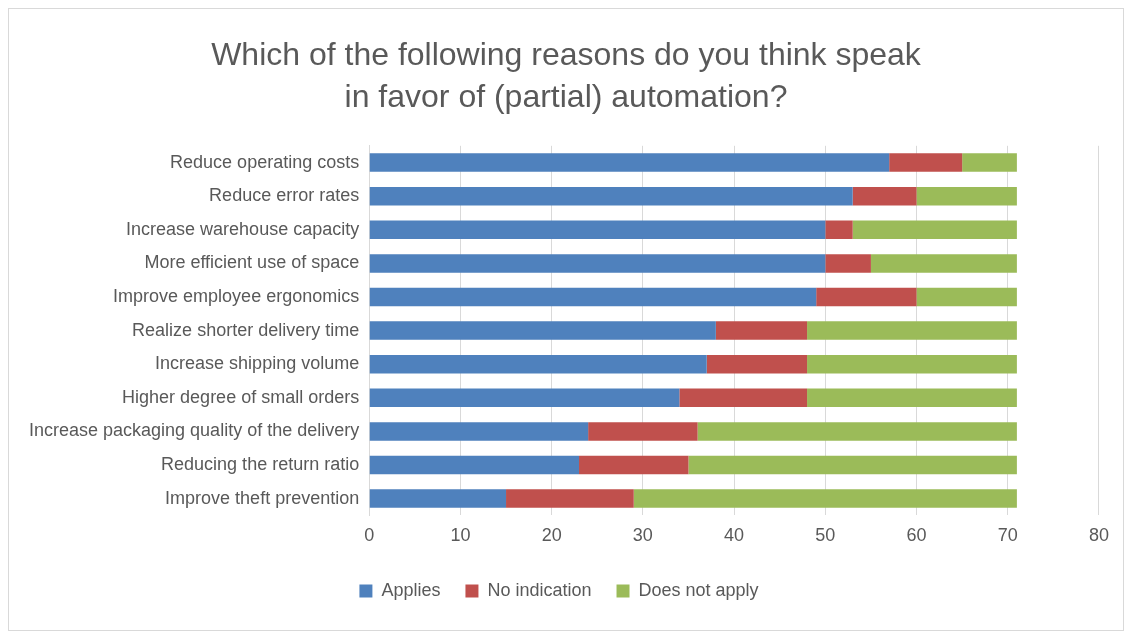 This screenshot has width=1134, height=641. What do you see at coordinates (825, 535) in the screenshot?
I see `x-tick-label: 50` at bounding box center [825, 535].